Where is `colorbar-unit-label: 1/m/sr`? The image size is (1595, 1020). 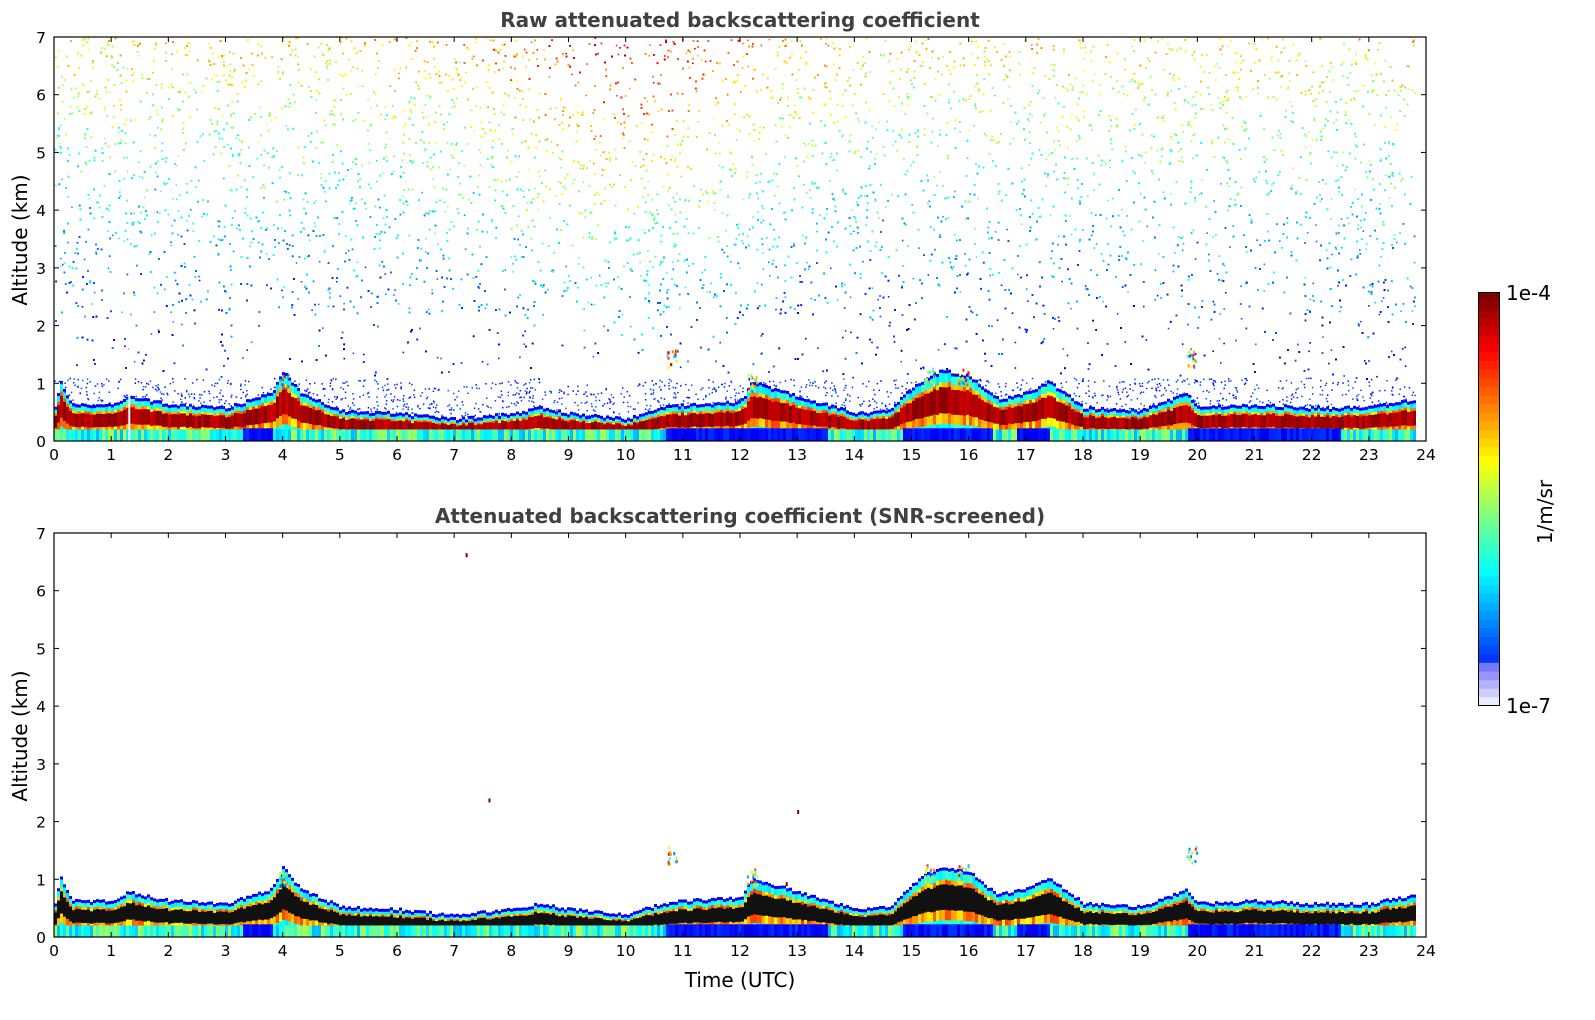
colorbar-unit-label: 1/m/sr is located at coordinates (1545, 512).